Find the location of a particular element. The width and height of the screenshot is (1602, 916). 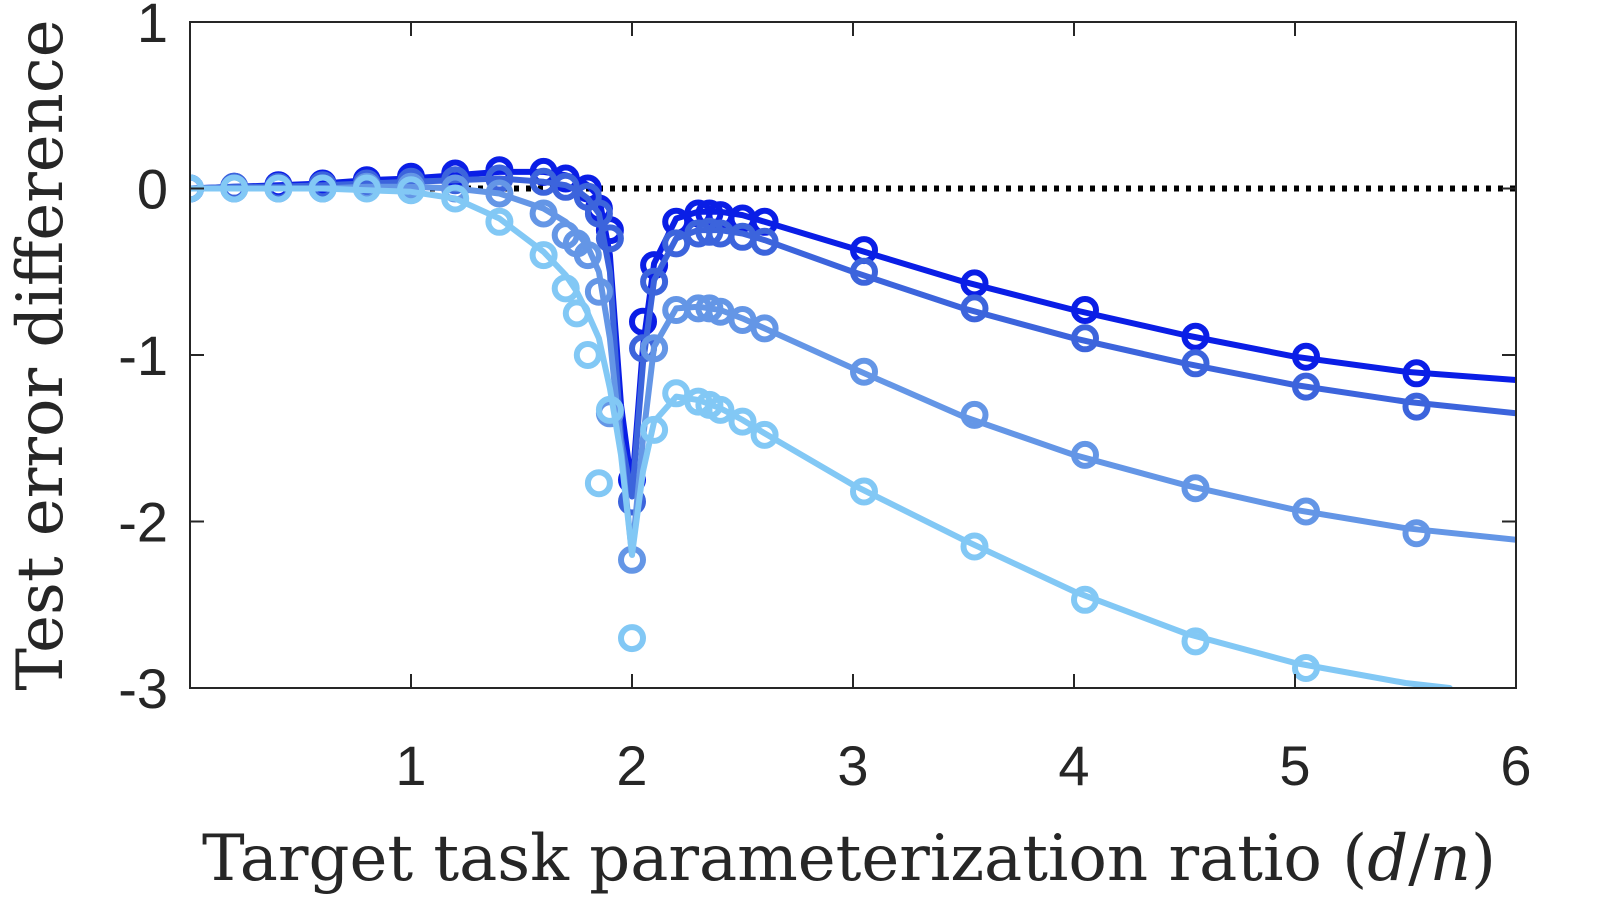

x-tick-label: 6 is located at coordinates (1515, 765).